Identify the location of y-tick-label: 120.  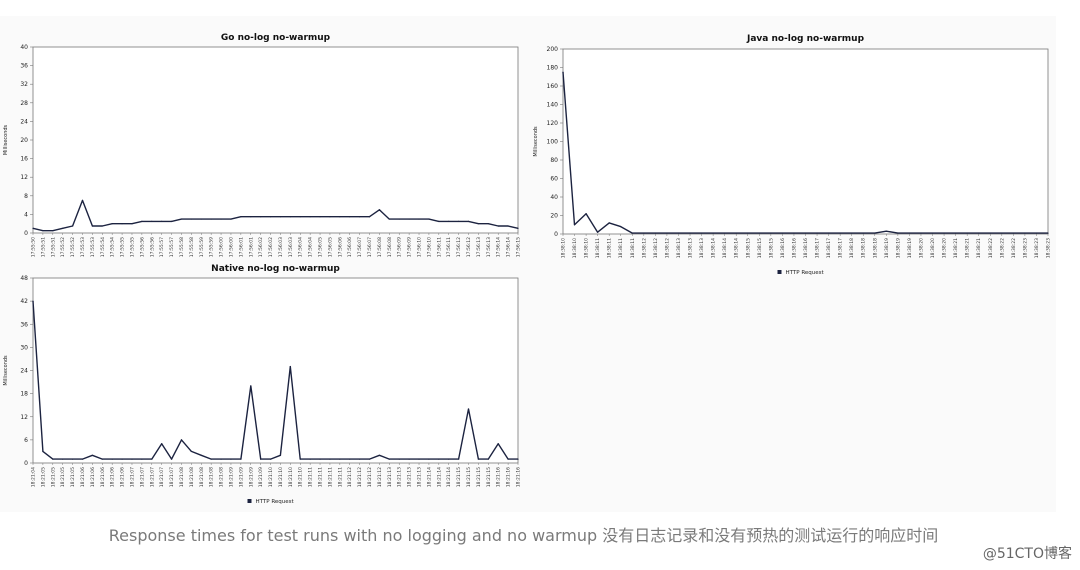
(553, 123).